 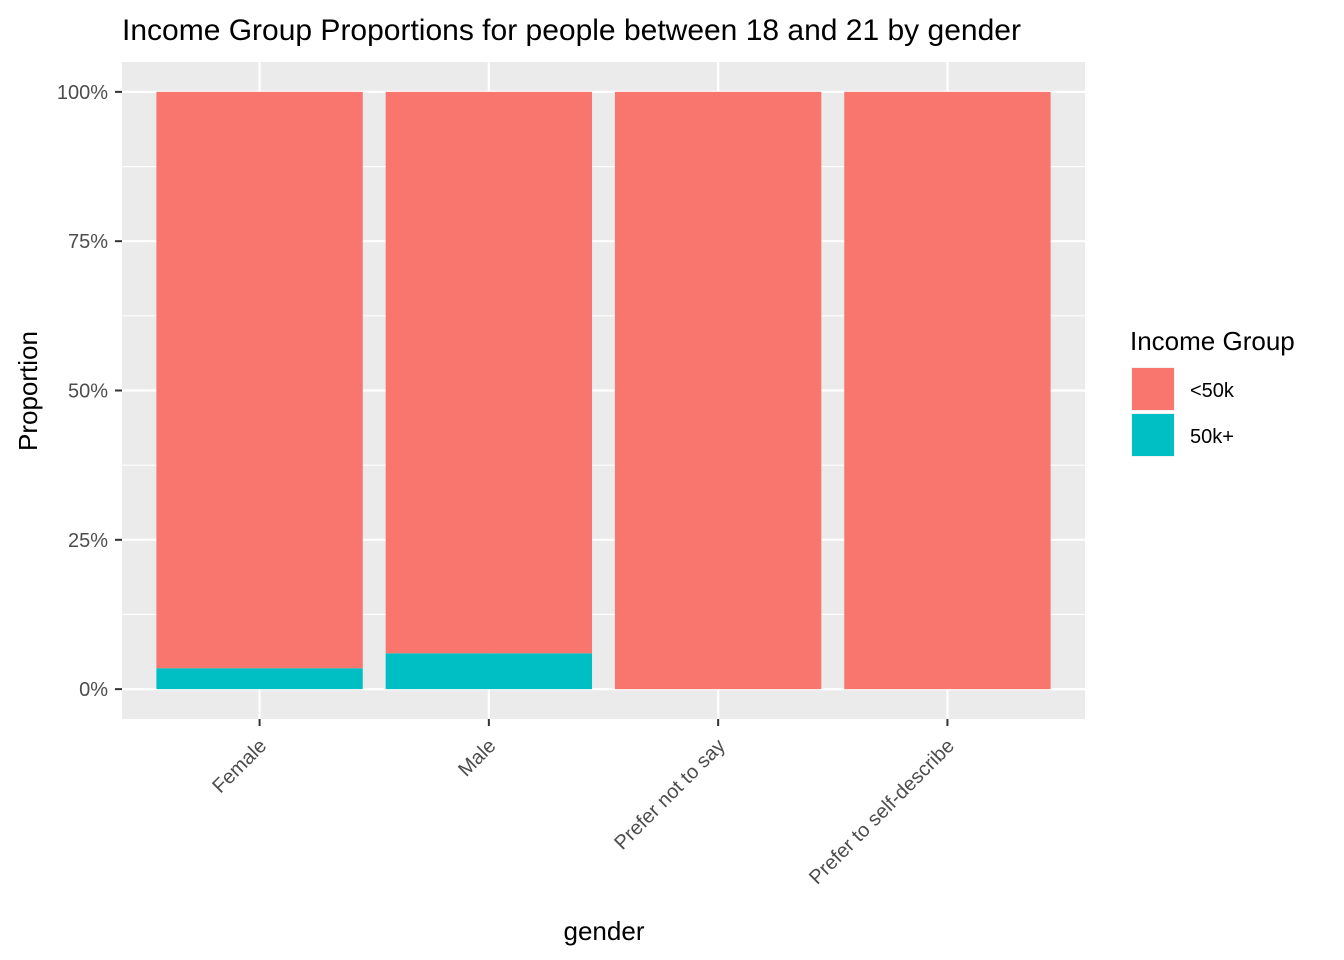 I want to click on y-tick-label: 50%, so click(x=88, y=392).